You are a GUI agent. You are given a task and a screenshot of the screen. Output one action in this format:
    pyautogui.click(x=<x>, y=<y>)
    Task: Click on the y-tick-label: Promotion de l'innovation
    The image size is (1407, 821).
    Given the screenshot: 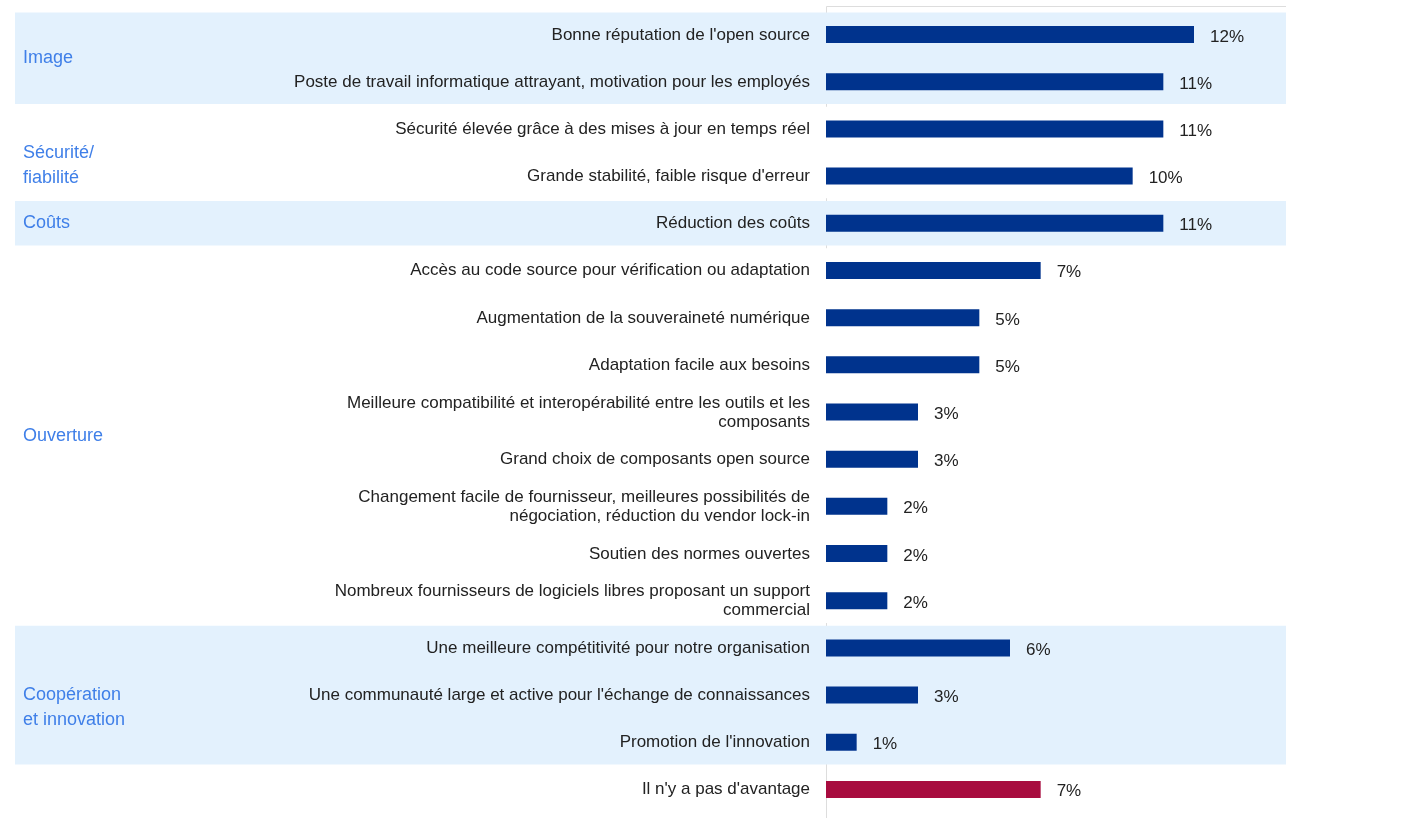 What is the action you would take?
    pyautogui.click(x=714, y=742)
    